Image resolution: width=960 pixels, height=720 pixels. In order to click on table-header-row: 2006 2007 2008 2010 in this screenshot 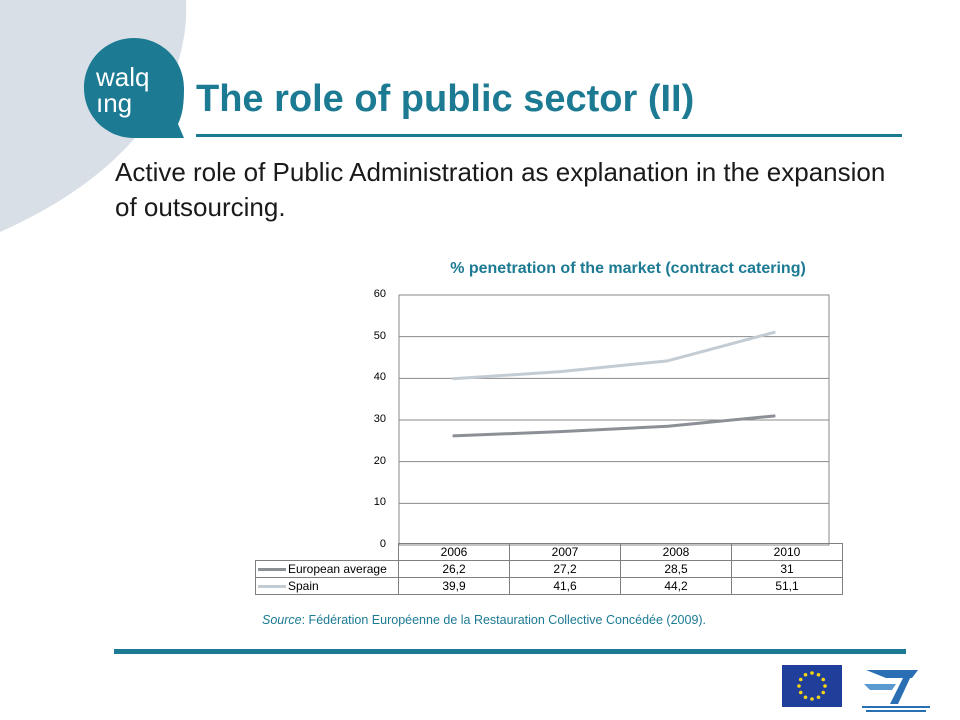, I will do `click(549, 552)`.